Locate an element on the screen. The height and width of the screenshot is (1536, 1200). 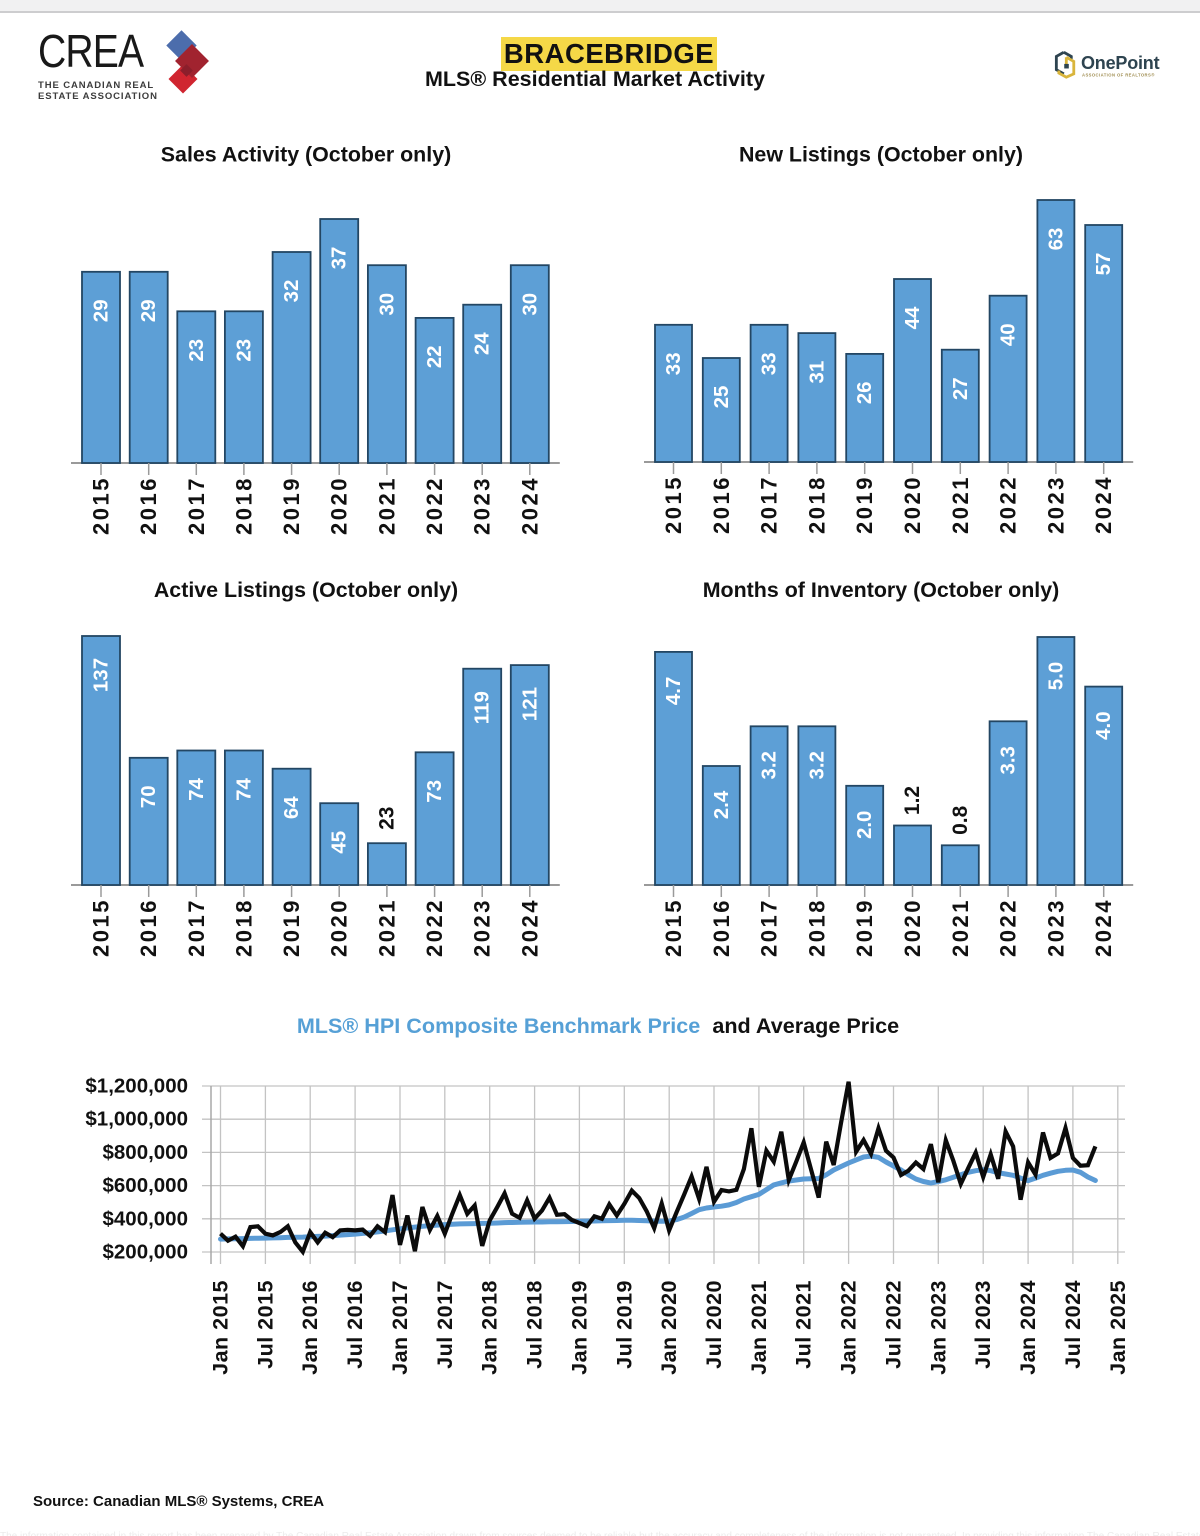
svg-text: 40 is located at coordinates (1008, 334).